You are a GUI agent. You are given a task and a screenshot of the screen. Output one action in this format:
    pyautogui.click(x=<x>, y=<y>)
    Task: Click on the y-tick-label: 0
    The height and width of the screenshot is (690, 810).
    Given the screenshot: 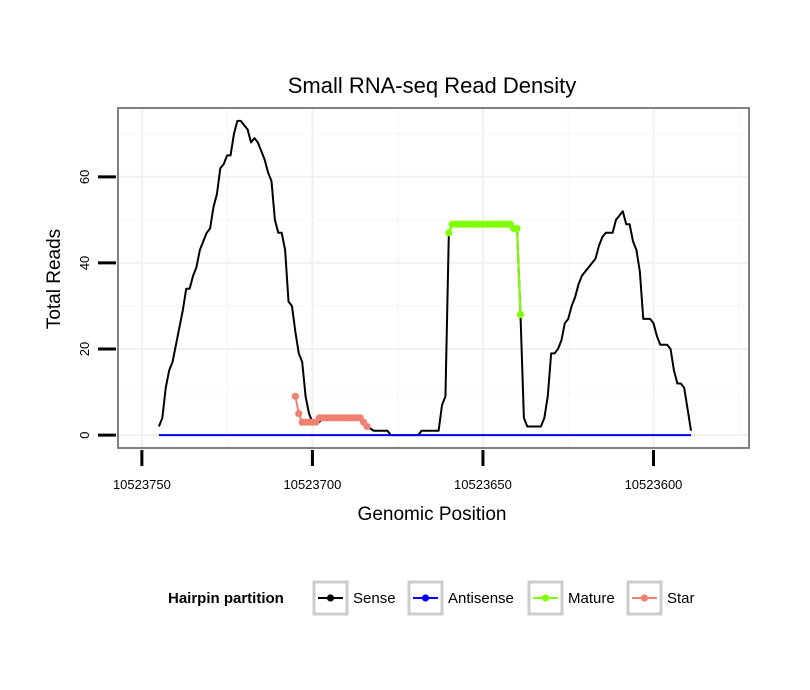 What is the action you would take?
    pyautogui.click(x=84, y=434)
    